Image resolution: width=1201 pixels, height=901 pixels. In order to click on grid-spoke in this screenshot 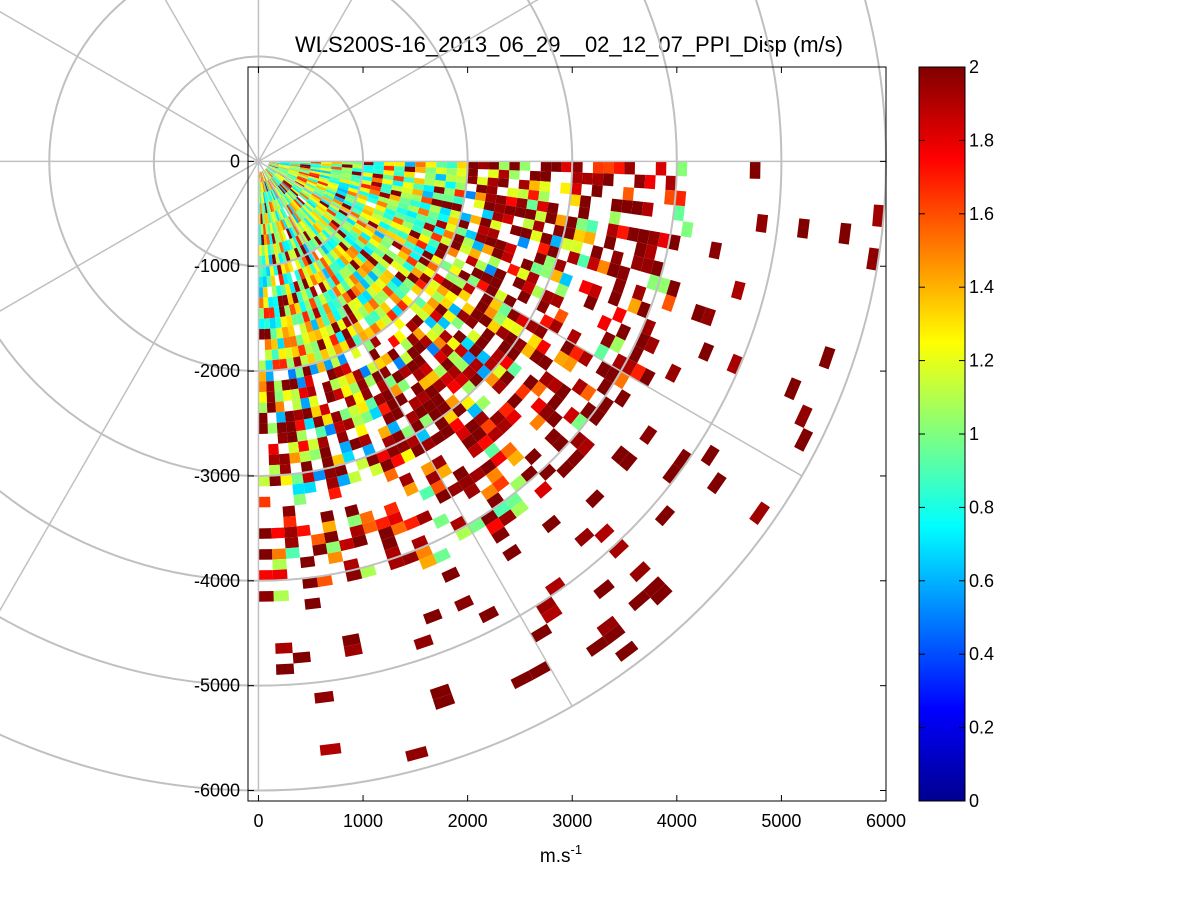, I will do `click(212, 81)`.